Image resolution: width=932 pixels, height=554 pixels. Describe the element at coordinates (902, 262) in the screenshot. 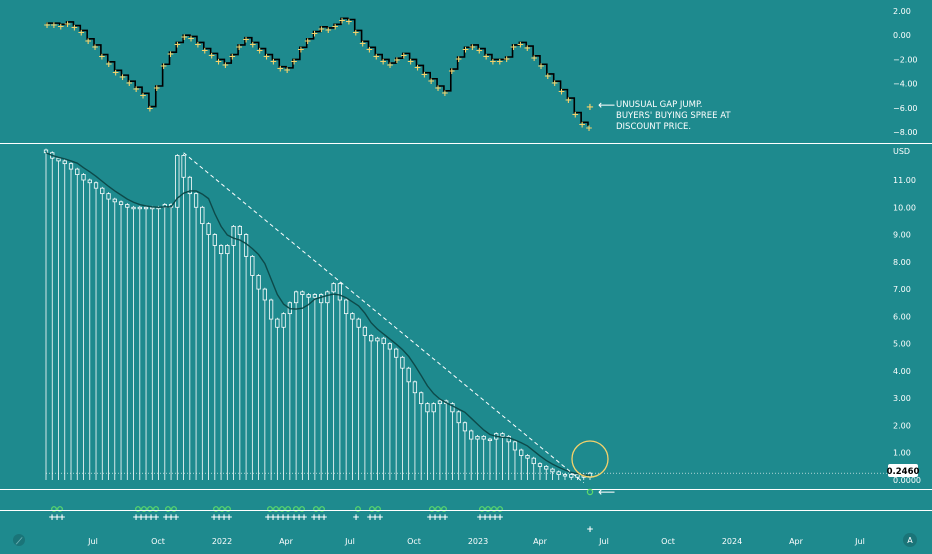

I see `price-y-tick-label: 8.00` at that location.